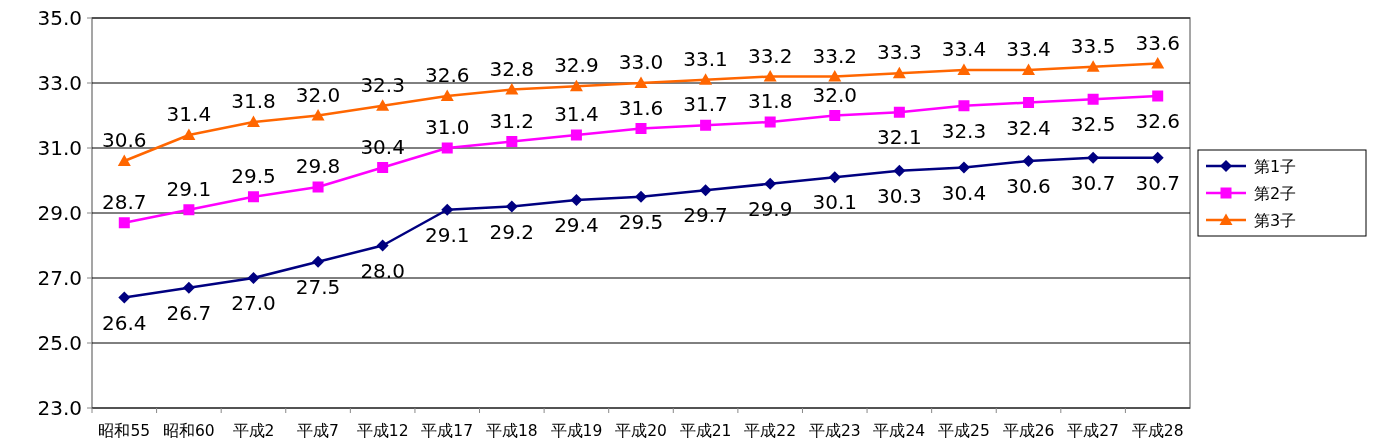  Describe the element at coordinates (1028, 127) in the screenshot. I see `data-label: 32.4` at that location.